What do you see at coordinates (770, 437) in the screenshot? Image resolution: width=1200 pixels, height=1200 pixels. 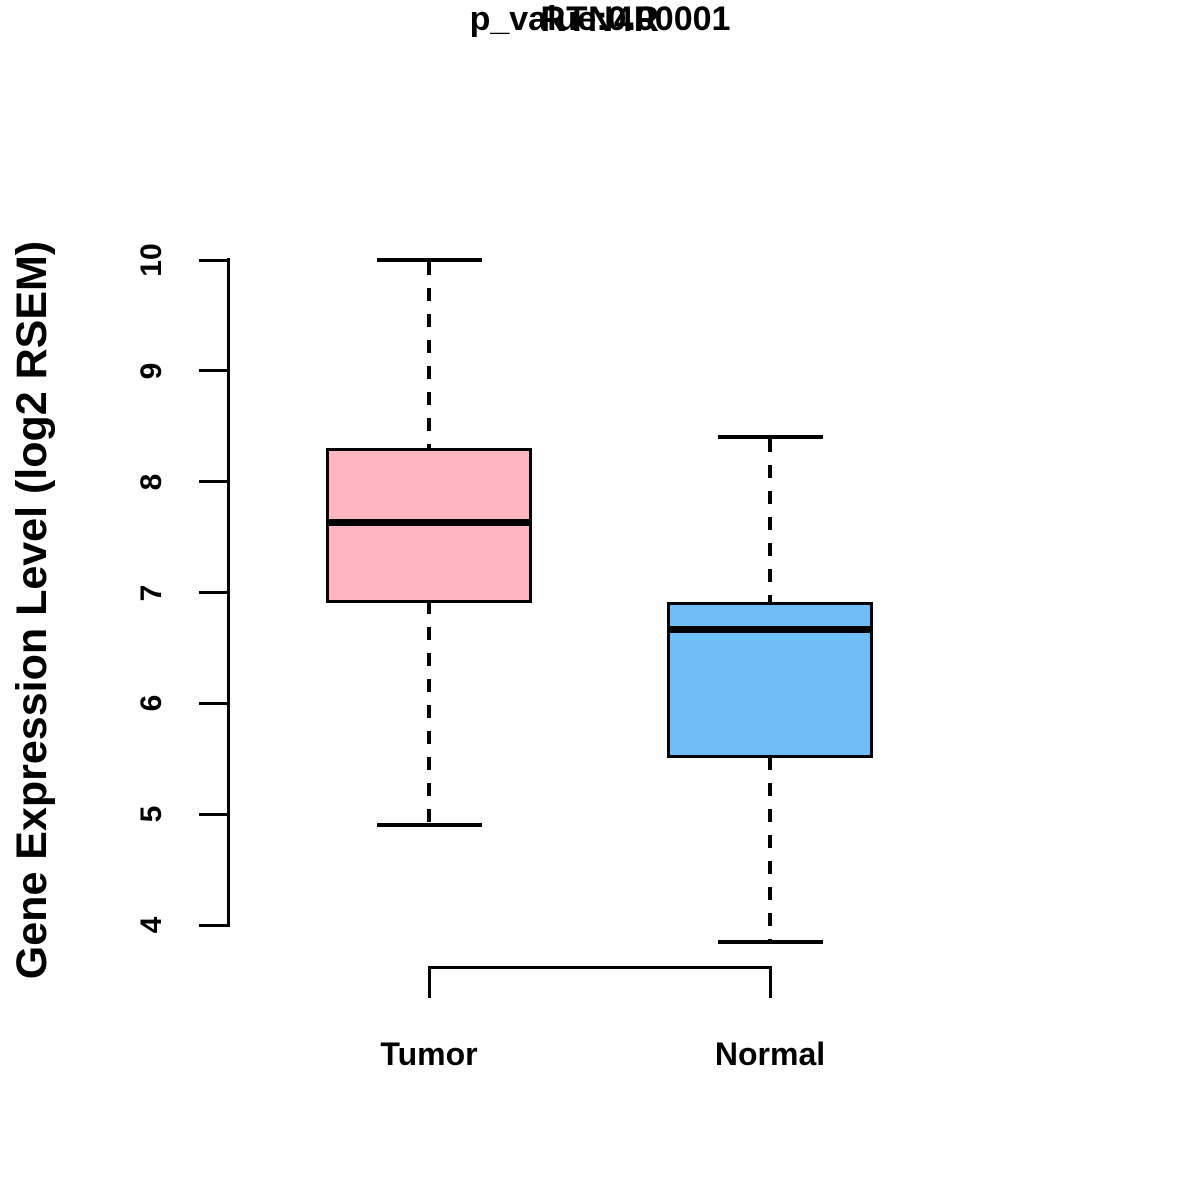 I see `whisker-cap-upper-normal` at bounding box center [770, 437].